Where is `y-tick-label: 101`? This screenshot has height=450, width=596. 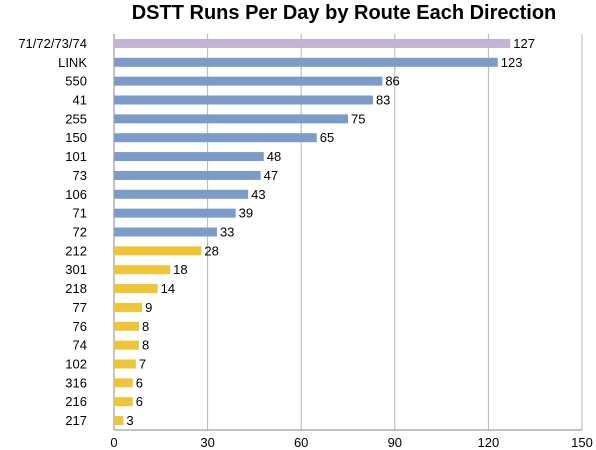 y-tick-label: 101 is located at coordinates (76, 156).